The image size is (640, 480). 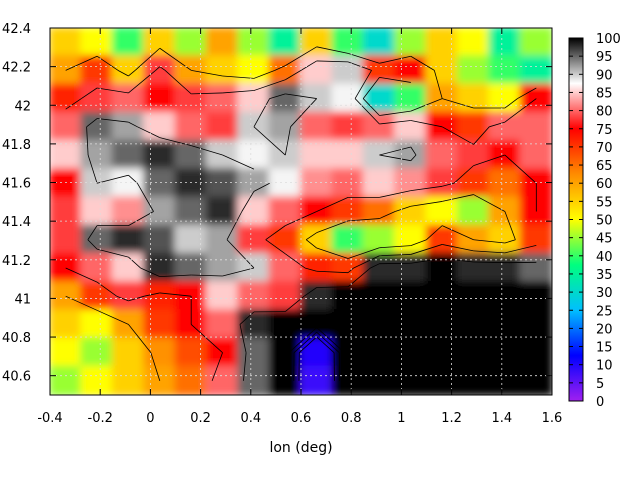 What do you see at coordinates (200, 418) in the screenshot?
I see `x-tick-label: 0.2` at bounding box center [200, 418].